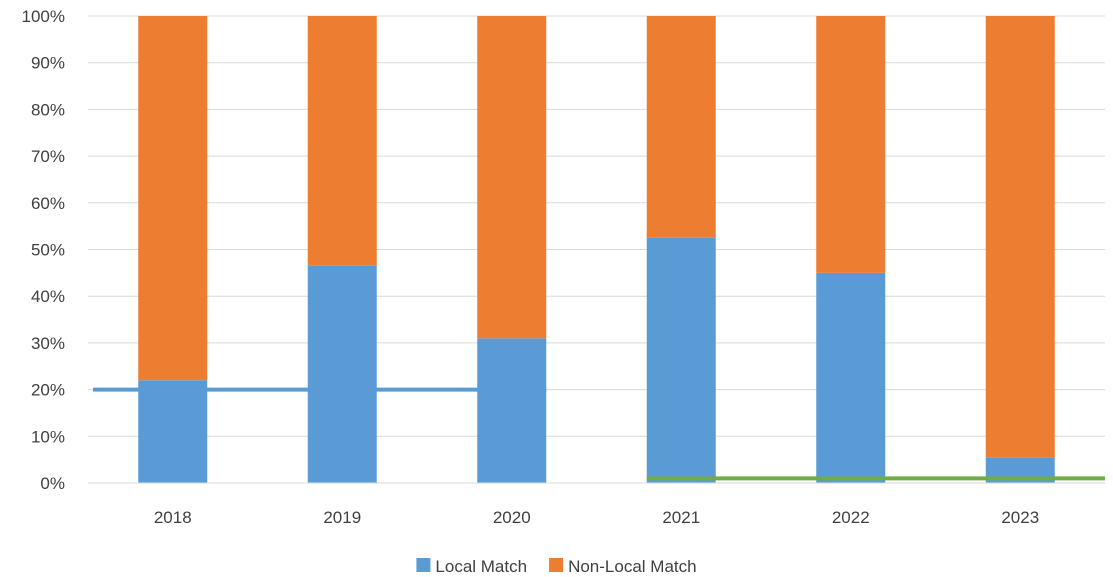 The image size is (1113, 577). Describe the element at coordinates (48, 156) in the screenshot. I see `y-tick-label: 70%` at that location.